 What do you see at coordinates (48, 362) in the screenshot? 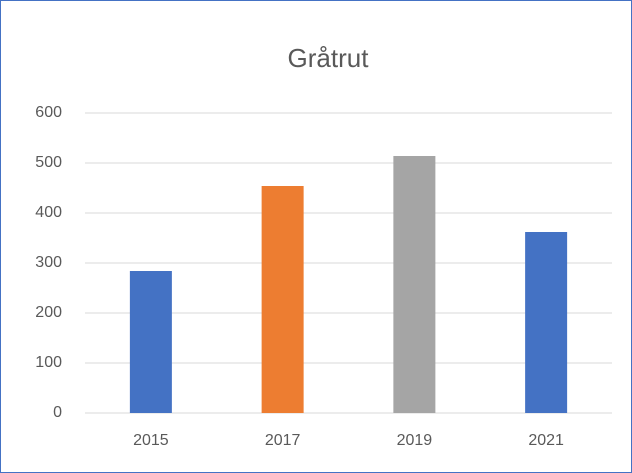
I see `y-tick-label: 100` at bounding box center [48, 362].